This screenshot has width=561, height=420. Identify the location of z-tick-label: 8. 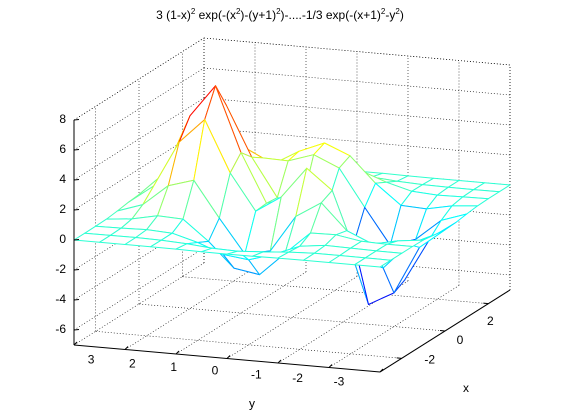
(62, 119).